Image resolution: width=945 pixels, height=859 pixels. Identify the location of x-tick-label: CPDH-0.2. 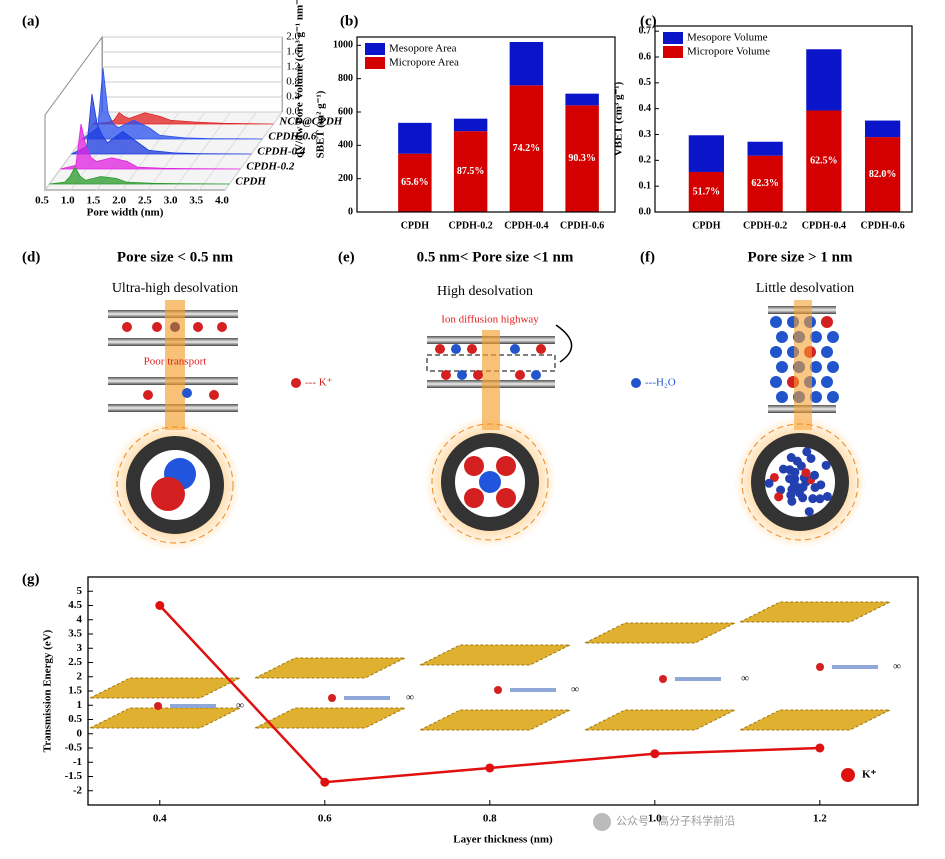
(765, 225).